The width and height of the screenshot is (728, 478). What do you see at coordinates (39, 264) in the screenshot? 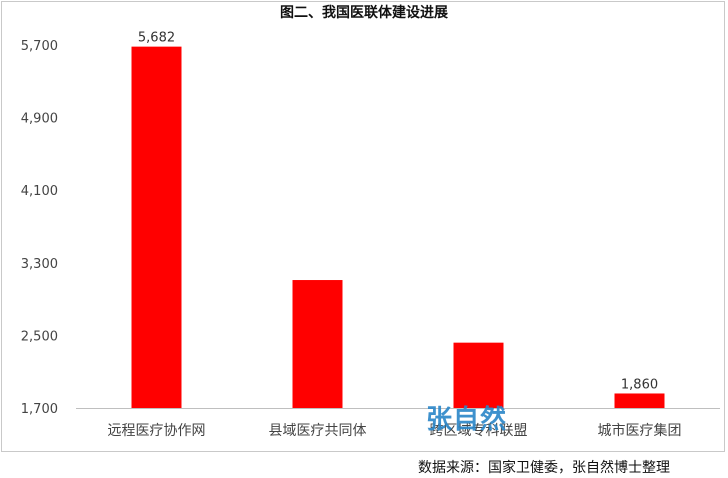
I see `y-tick-label: 3,300` at bounding box center [39, 264].